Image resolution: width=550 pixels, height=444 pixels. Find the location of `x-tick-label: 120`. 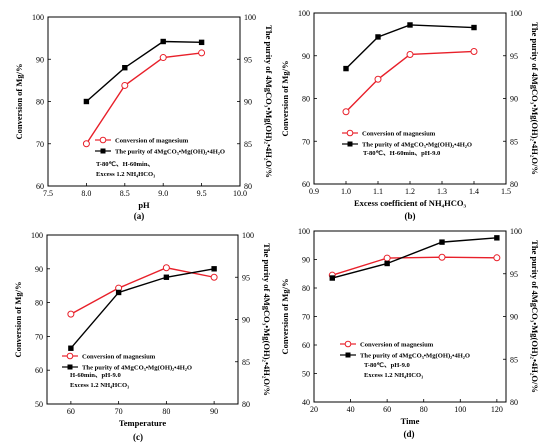

x-tick-label: 120 is located at coordinates (497, 409).